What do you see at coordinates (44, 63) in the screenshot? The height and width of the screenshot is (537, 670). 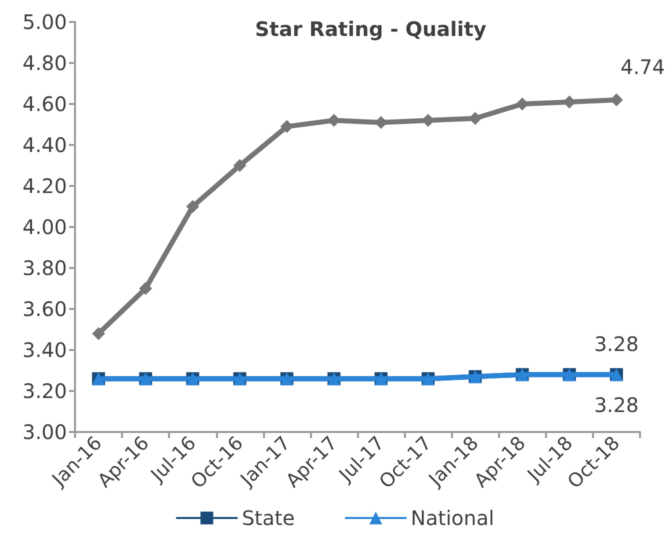 I see `y-tick-label: 4.80` at bounding box center [44, 63].